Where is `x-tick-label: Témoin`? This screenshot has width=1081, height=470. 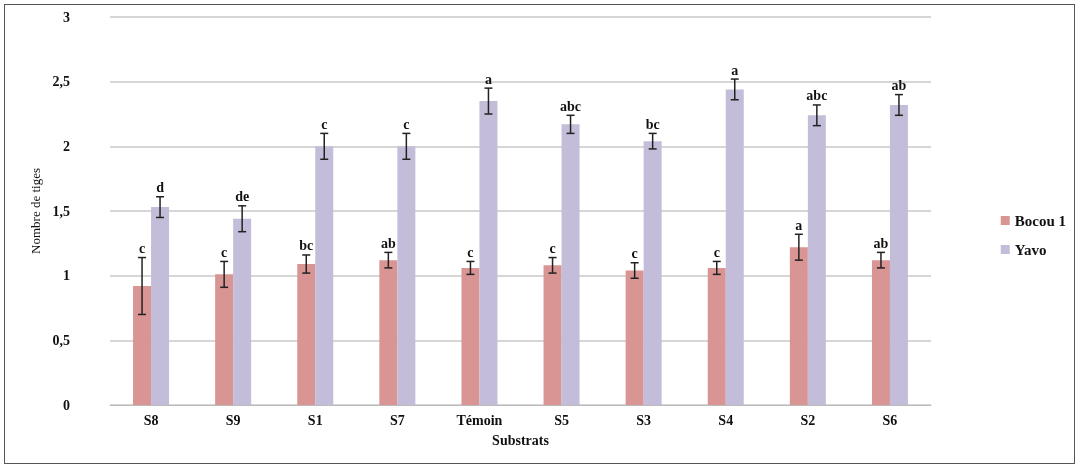
x-tick-label: Témoin is located at coordinates (479, 420).